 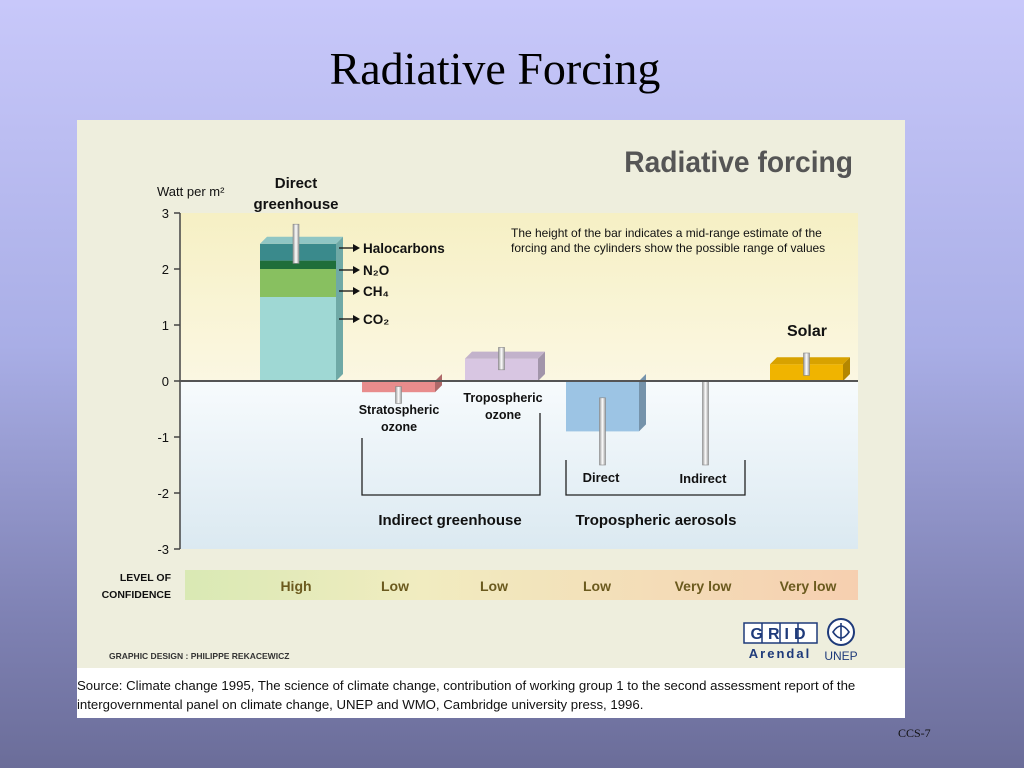 I want to click on y-tick-label: -1, so click(x=163, y=437).